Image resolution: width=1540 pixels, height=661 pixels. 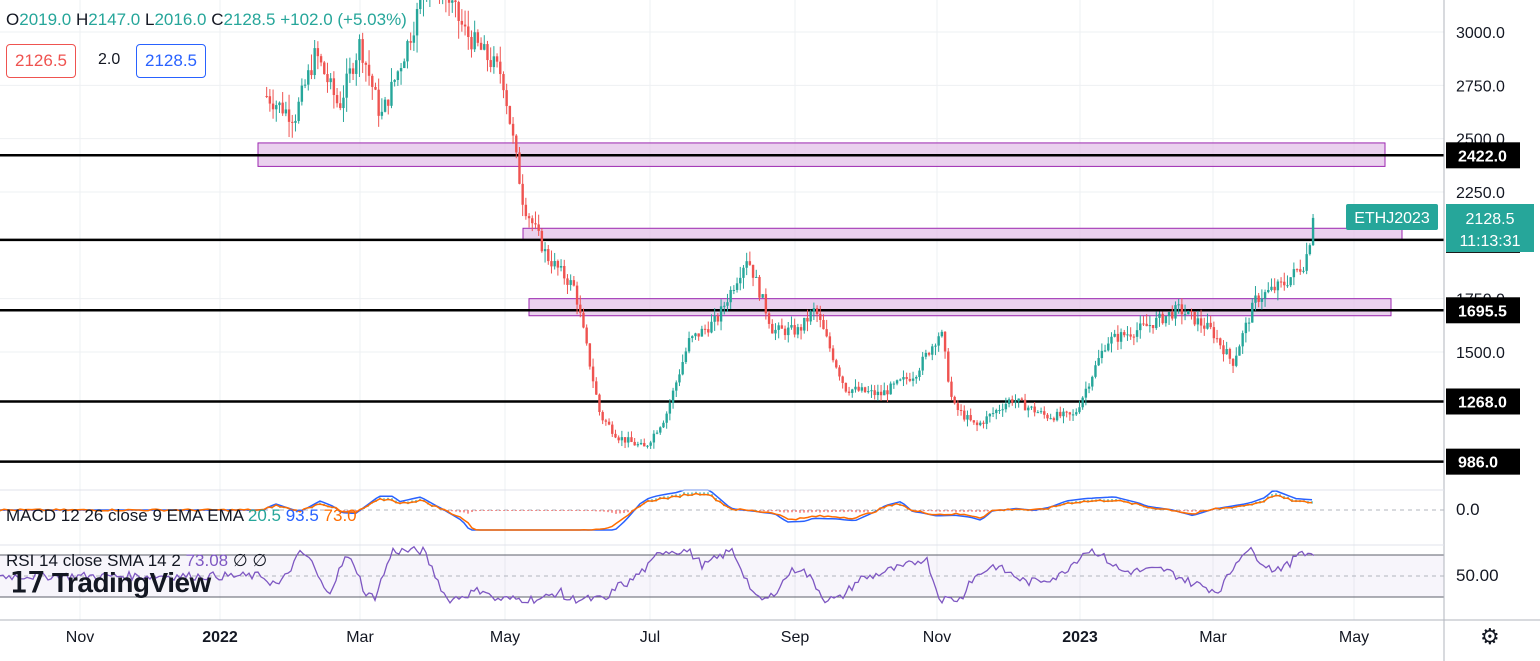 I want to click on gear-icon: ⚙, so click(x=1490, y=636).